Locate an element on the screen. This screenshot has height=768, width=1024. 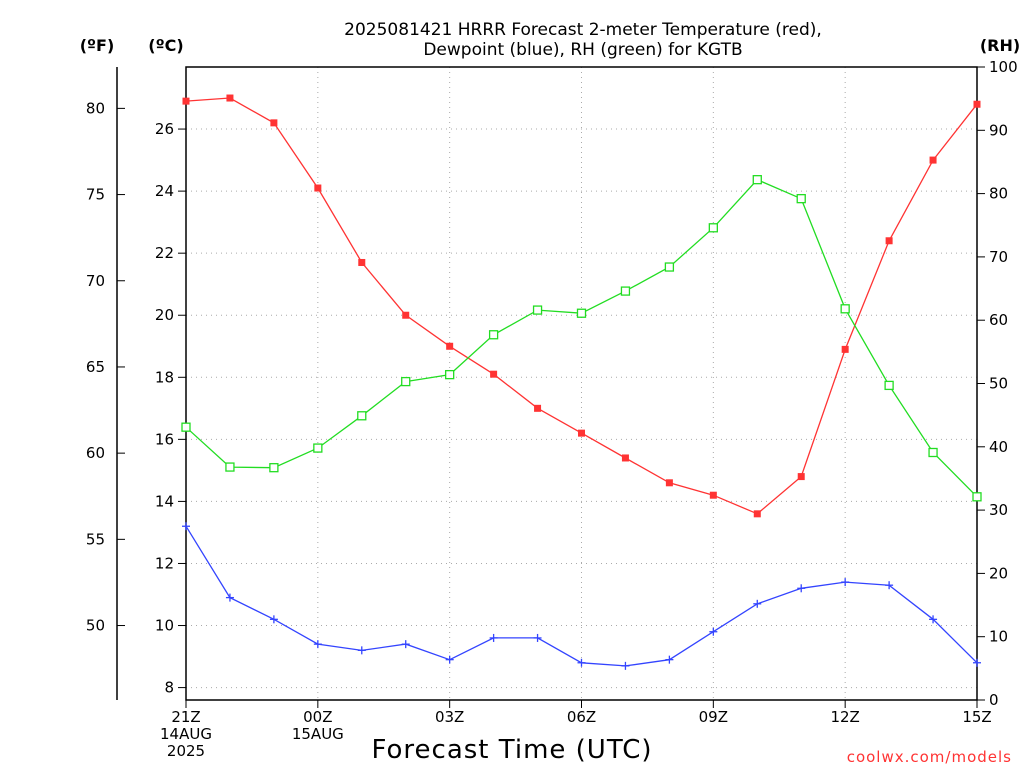
fahrenheit-tick-label: 60 is located at coordinates (95, 453).